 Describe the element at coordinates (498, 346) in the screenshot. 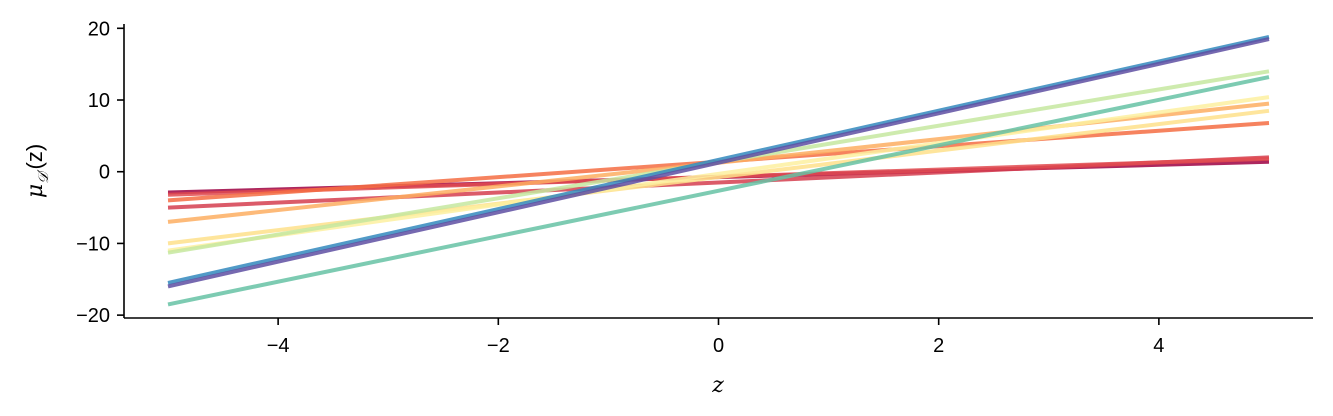

I see `x-tick-label: −2` at that location.